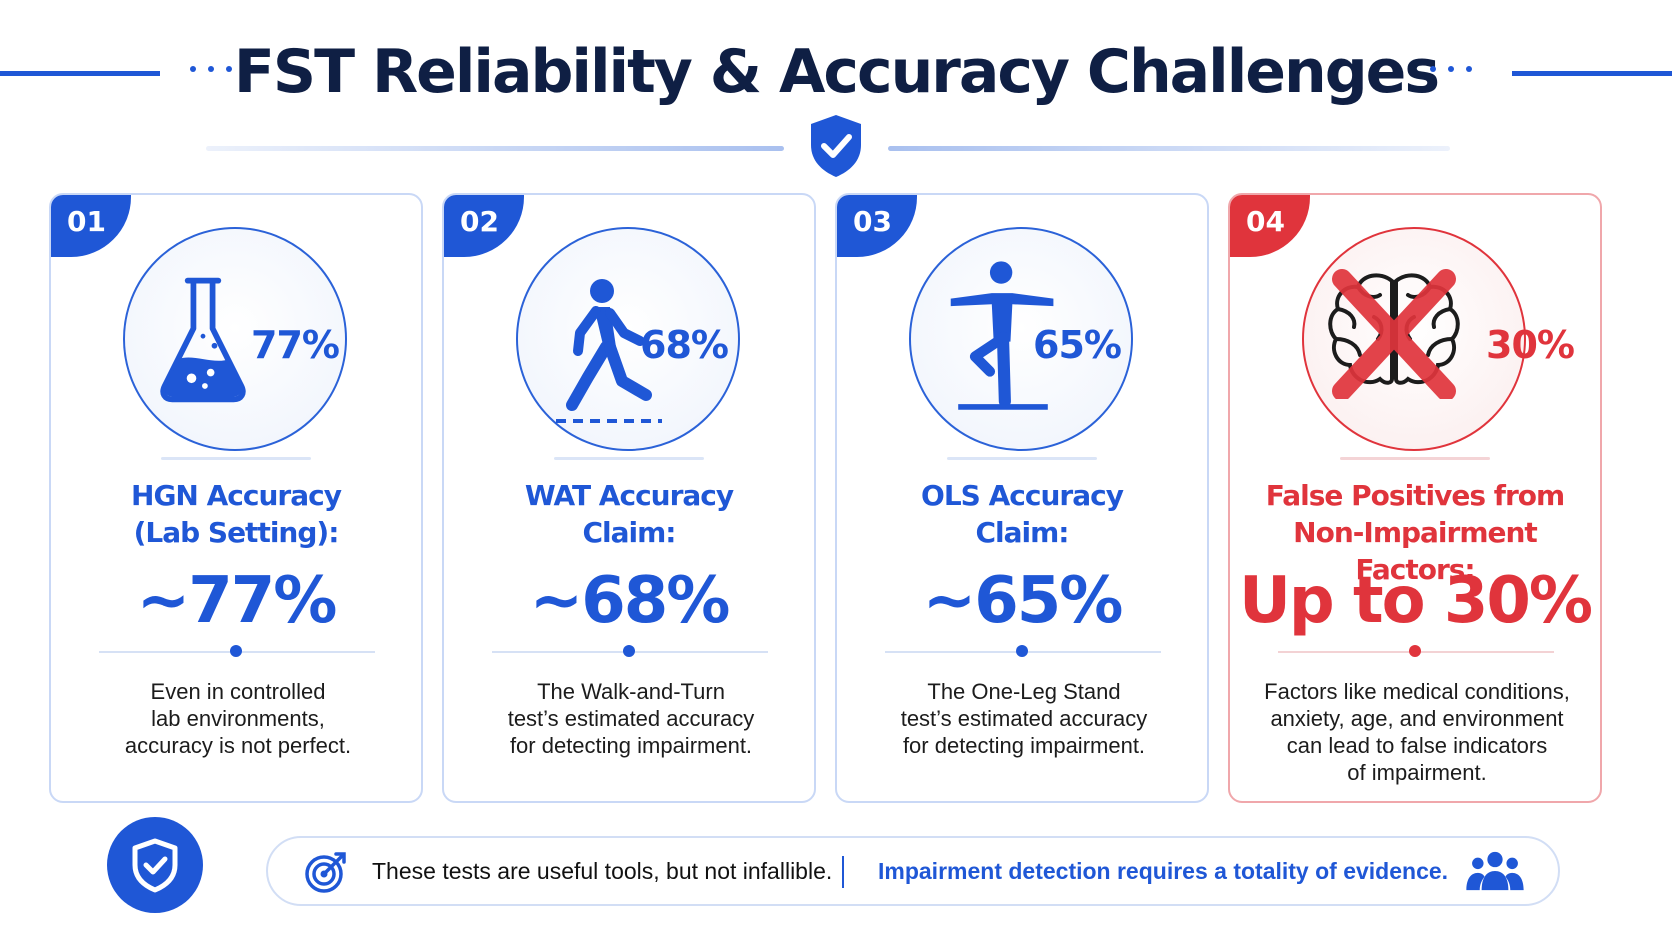 The width and height of the screenshot is (1672, 941). I want to click on card-number-badge: 03, so click(877, 226).